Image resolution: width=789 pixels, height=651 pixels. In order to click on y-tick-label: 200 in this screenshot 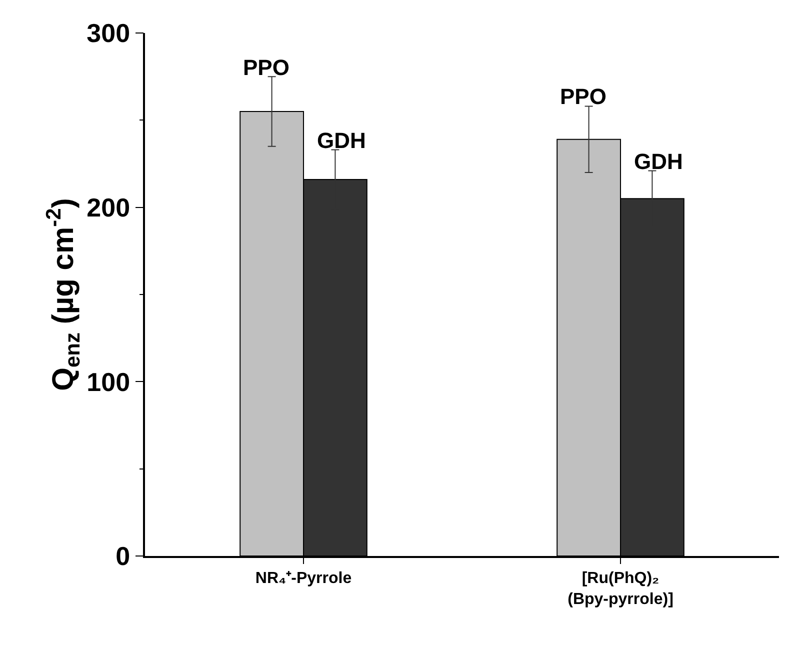, I will do `click(108, 207)`.